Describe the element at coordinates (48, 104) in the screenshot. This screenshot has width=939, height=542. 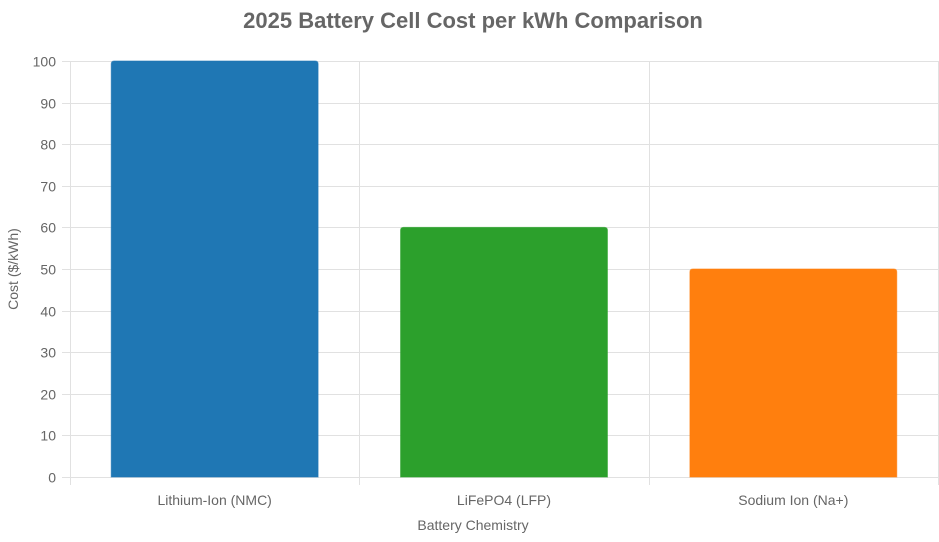
I see `y-tick-label: 90` at that location.